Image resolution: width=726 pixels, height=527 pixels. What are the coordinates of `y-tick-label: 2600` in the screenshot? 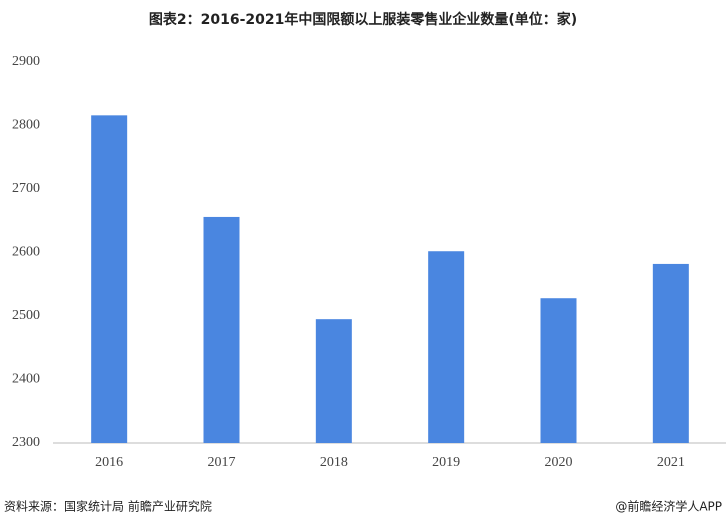 It's located at (26, 252).